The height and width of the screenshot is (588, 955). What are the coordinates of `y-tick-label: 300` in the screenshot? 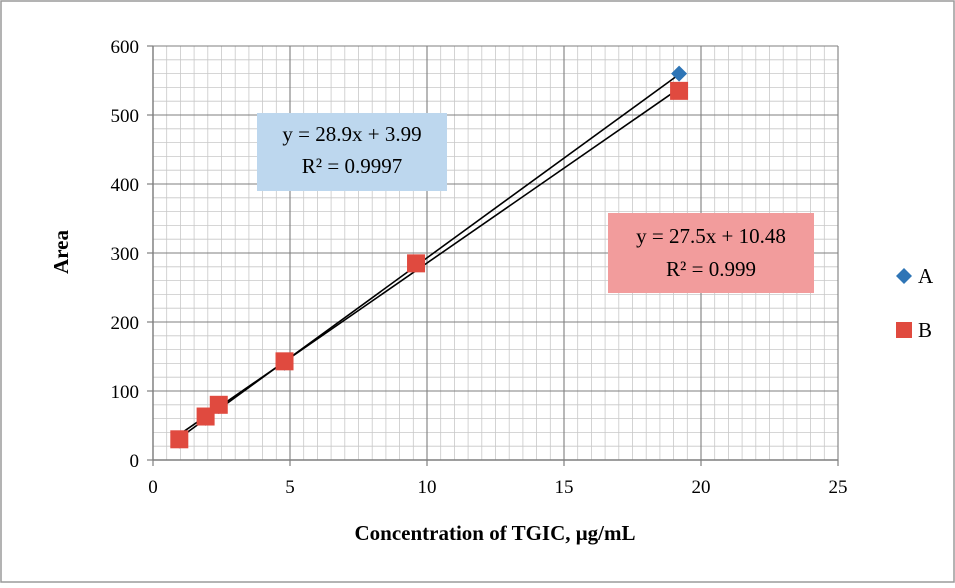 It's located at (125, 254).